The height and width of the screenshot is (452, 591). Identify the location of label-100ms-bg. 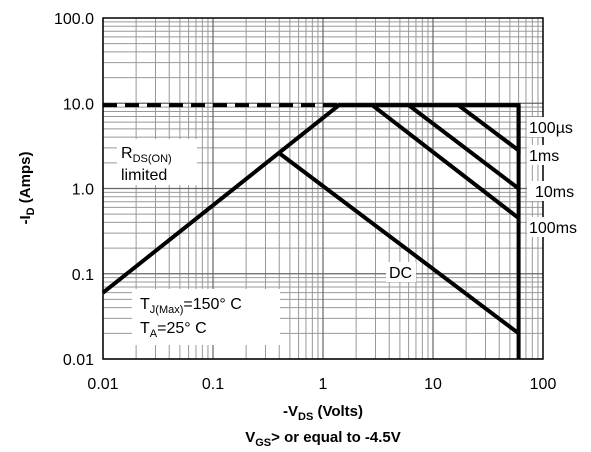
(558, 227).